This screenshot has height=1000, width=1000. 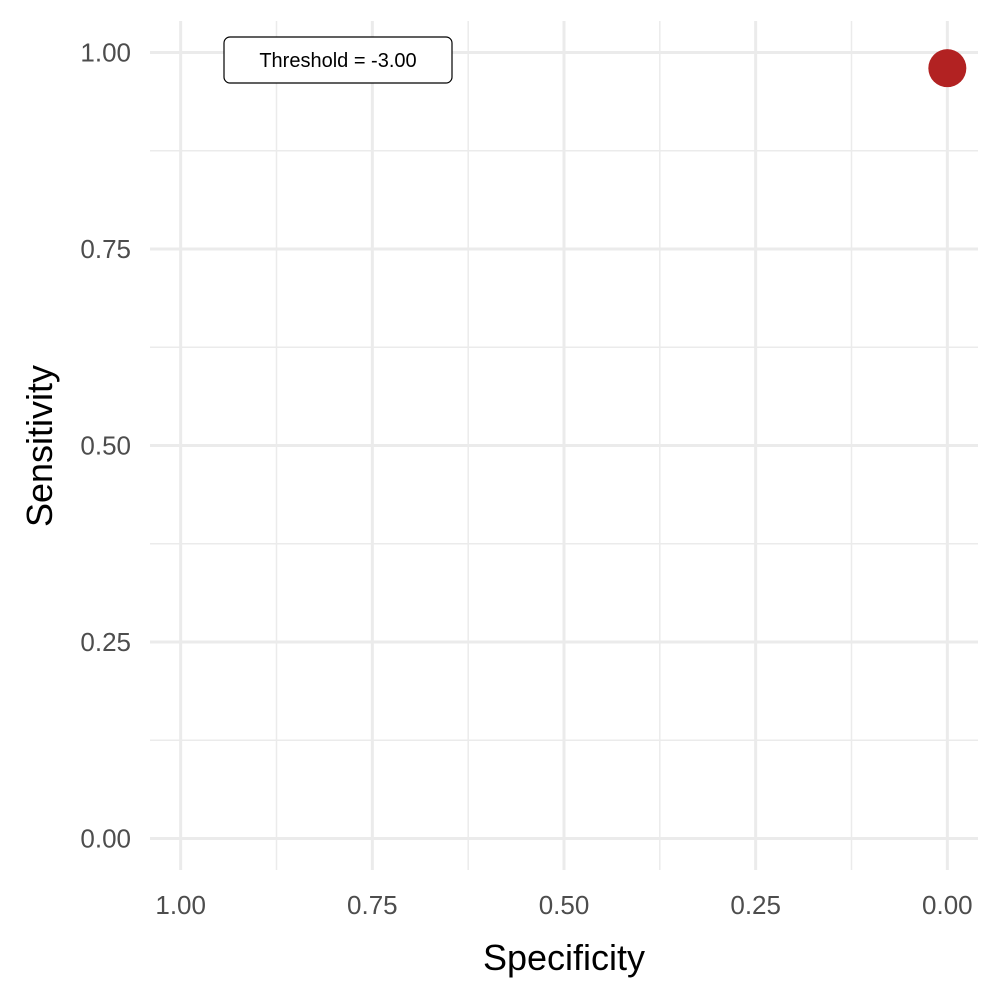 I want to click on annotation-label: Threshold = -3.00, so click(x=337, y=61).